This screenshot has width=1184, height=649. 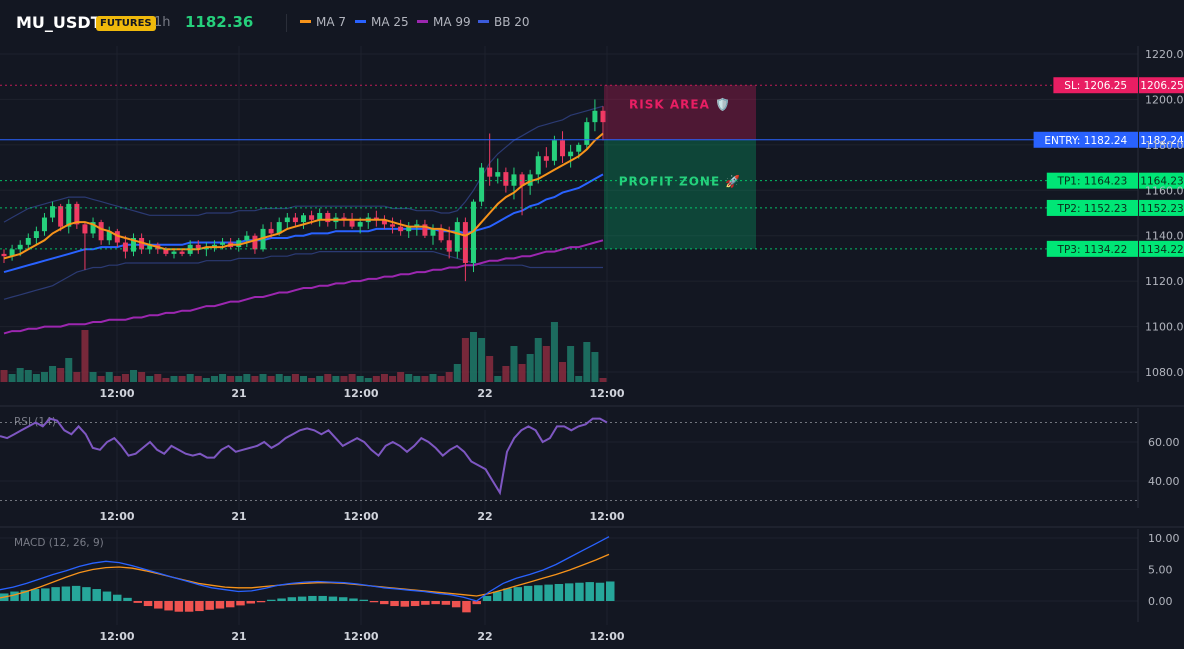 What do you see at coordinates (323, 22) in the screenshot?
I see `legend-ma7: MA 7` at bounding box center [323, 22].